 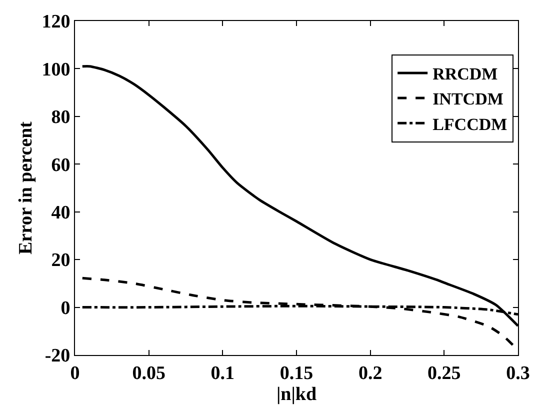 What do you see at coordinates (518, 373) in the screenshot?
I see `x-tick-label: 0.3` at bounding box center [518, 373].